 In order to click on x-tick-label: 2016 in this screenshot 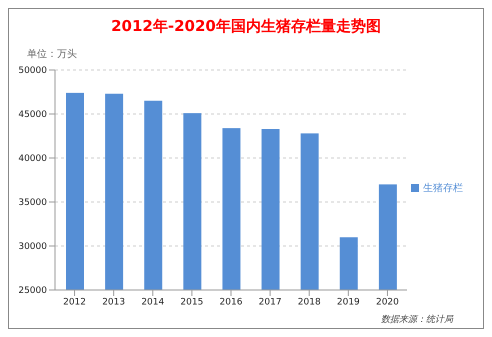, I will do `click(231, 302)`.